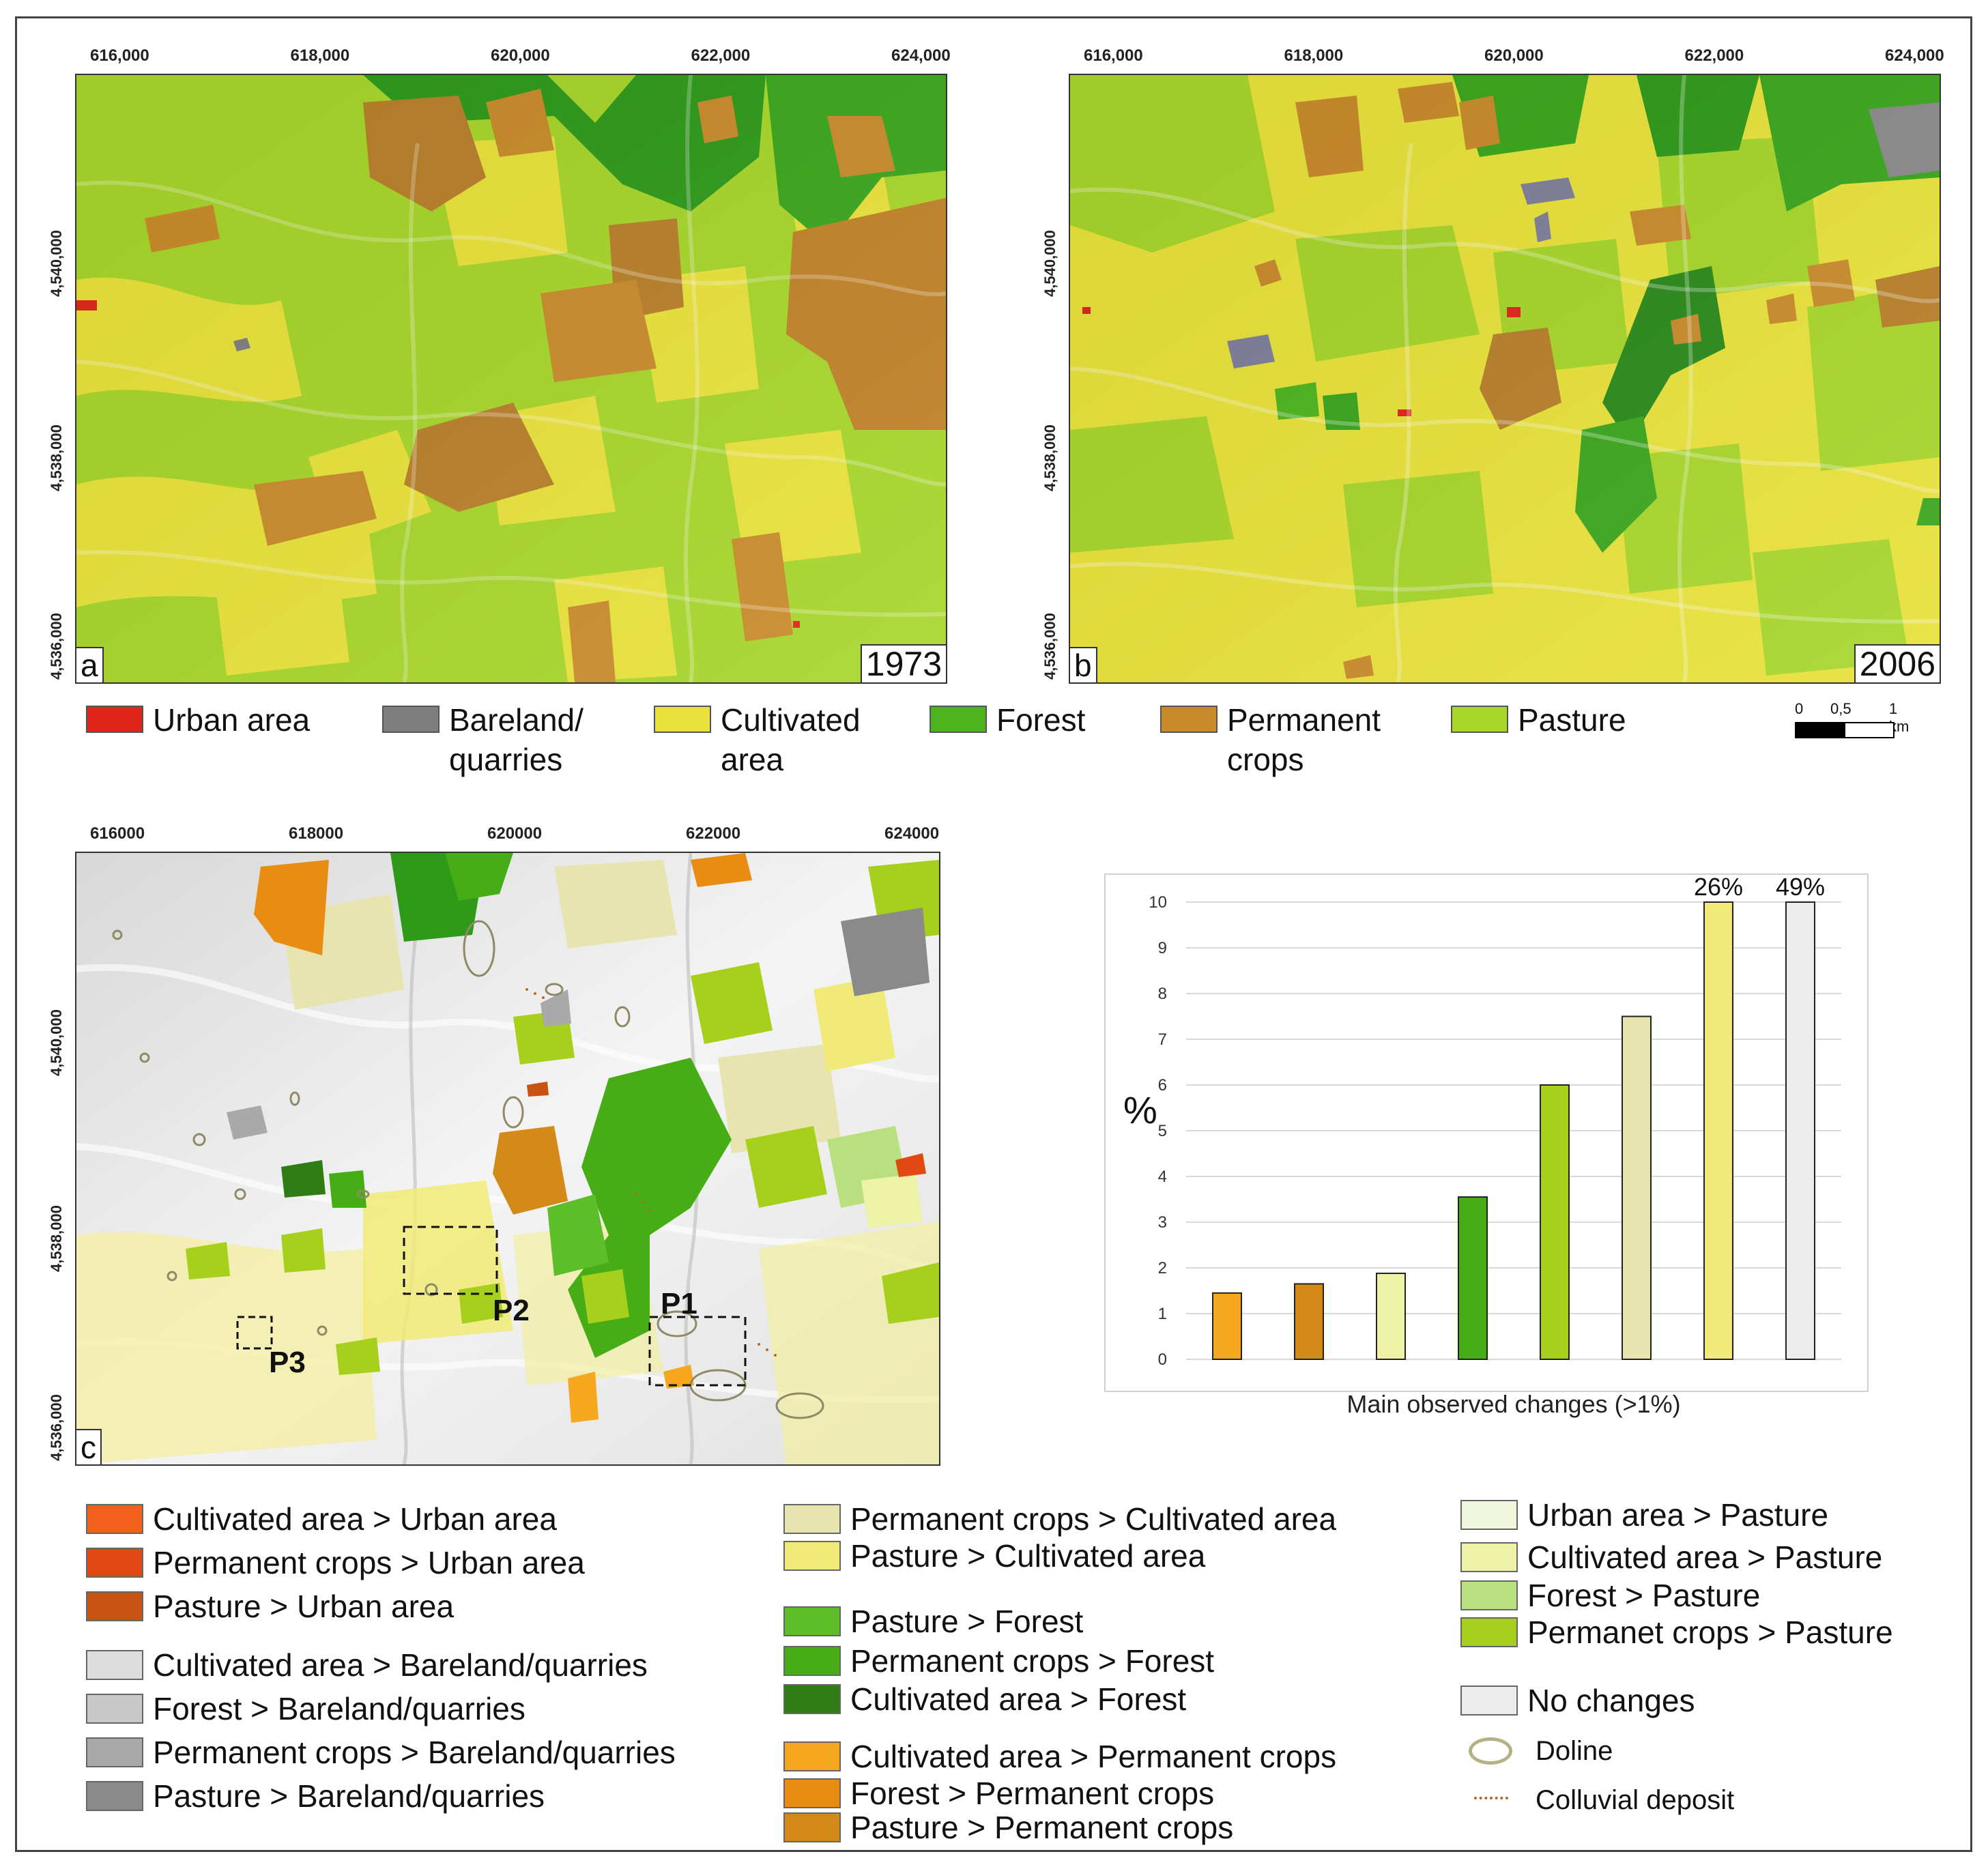 This screenshot has height=1867, width=1988. I want to click on land-use-legend-item: Forest, so click(1007, 720).